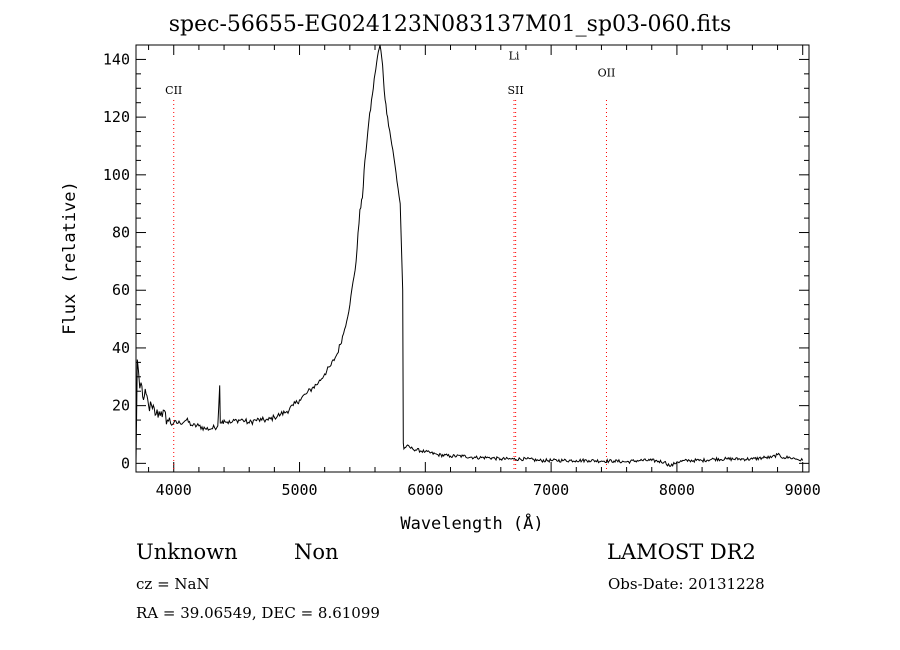  Describe the element at coordinates (121, 290) in the screenshot. I see `y-tick-label: 60` at that location.